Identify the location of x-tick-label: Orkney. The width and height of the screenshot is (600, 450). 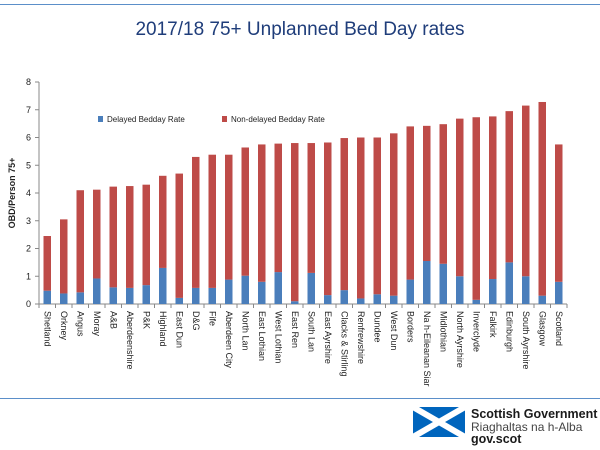
(64, 326).